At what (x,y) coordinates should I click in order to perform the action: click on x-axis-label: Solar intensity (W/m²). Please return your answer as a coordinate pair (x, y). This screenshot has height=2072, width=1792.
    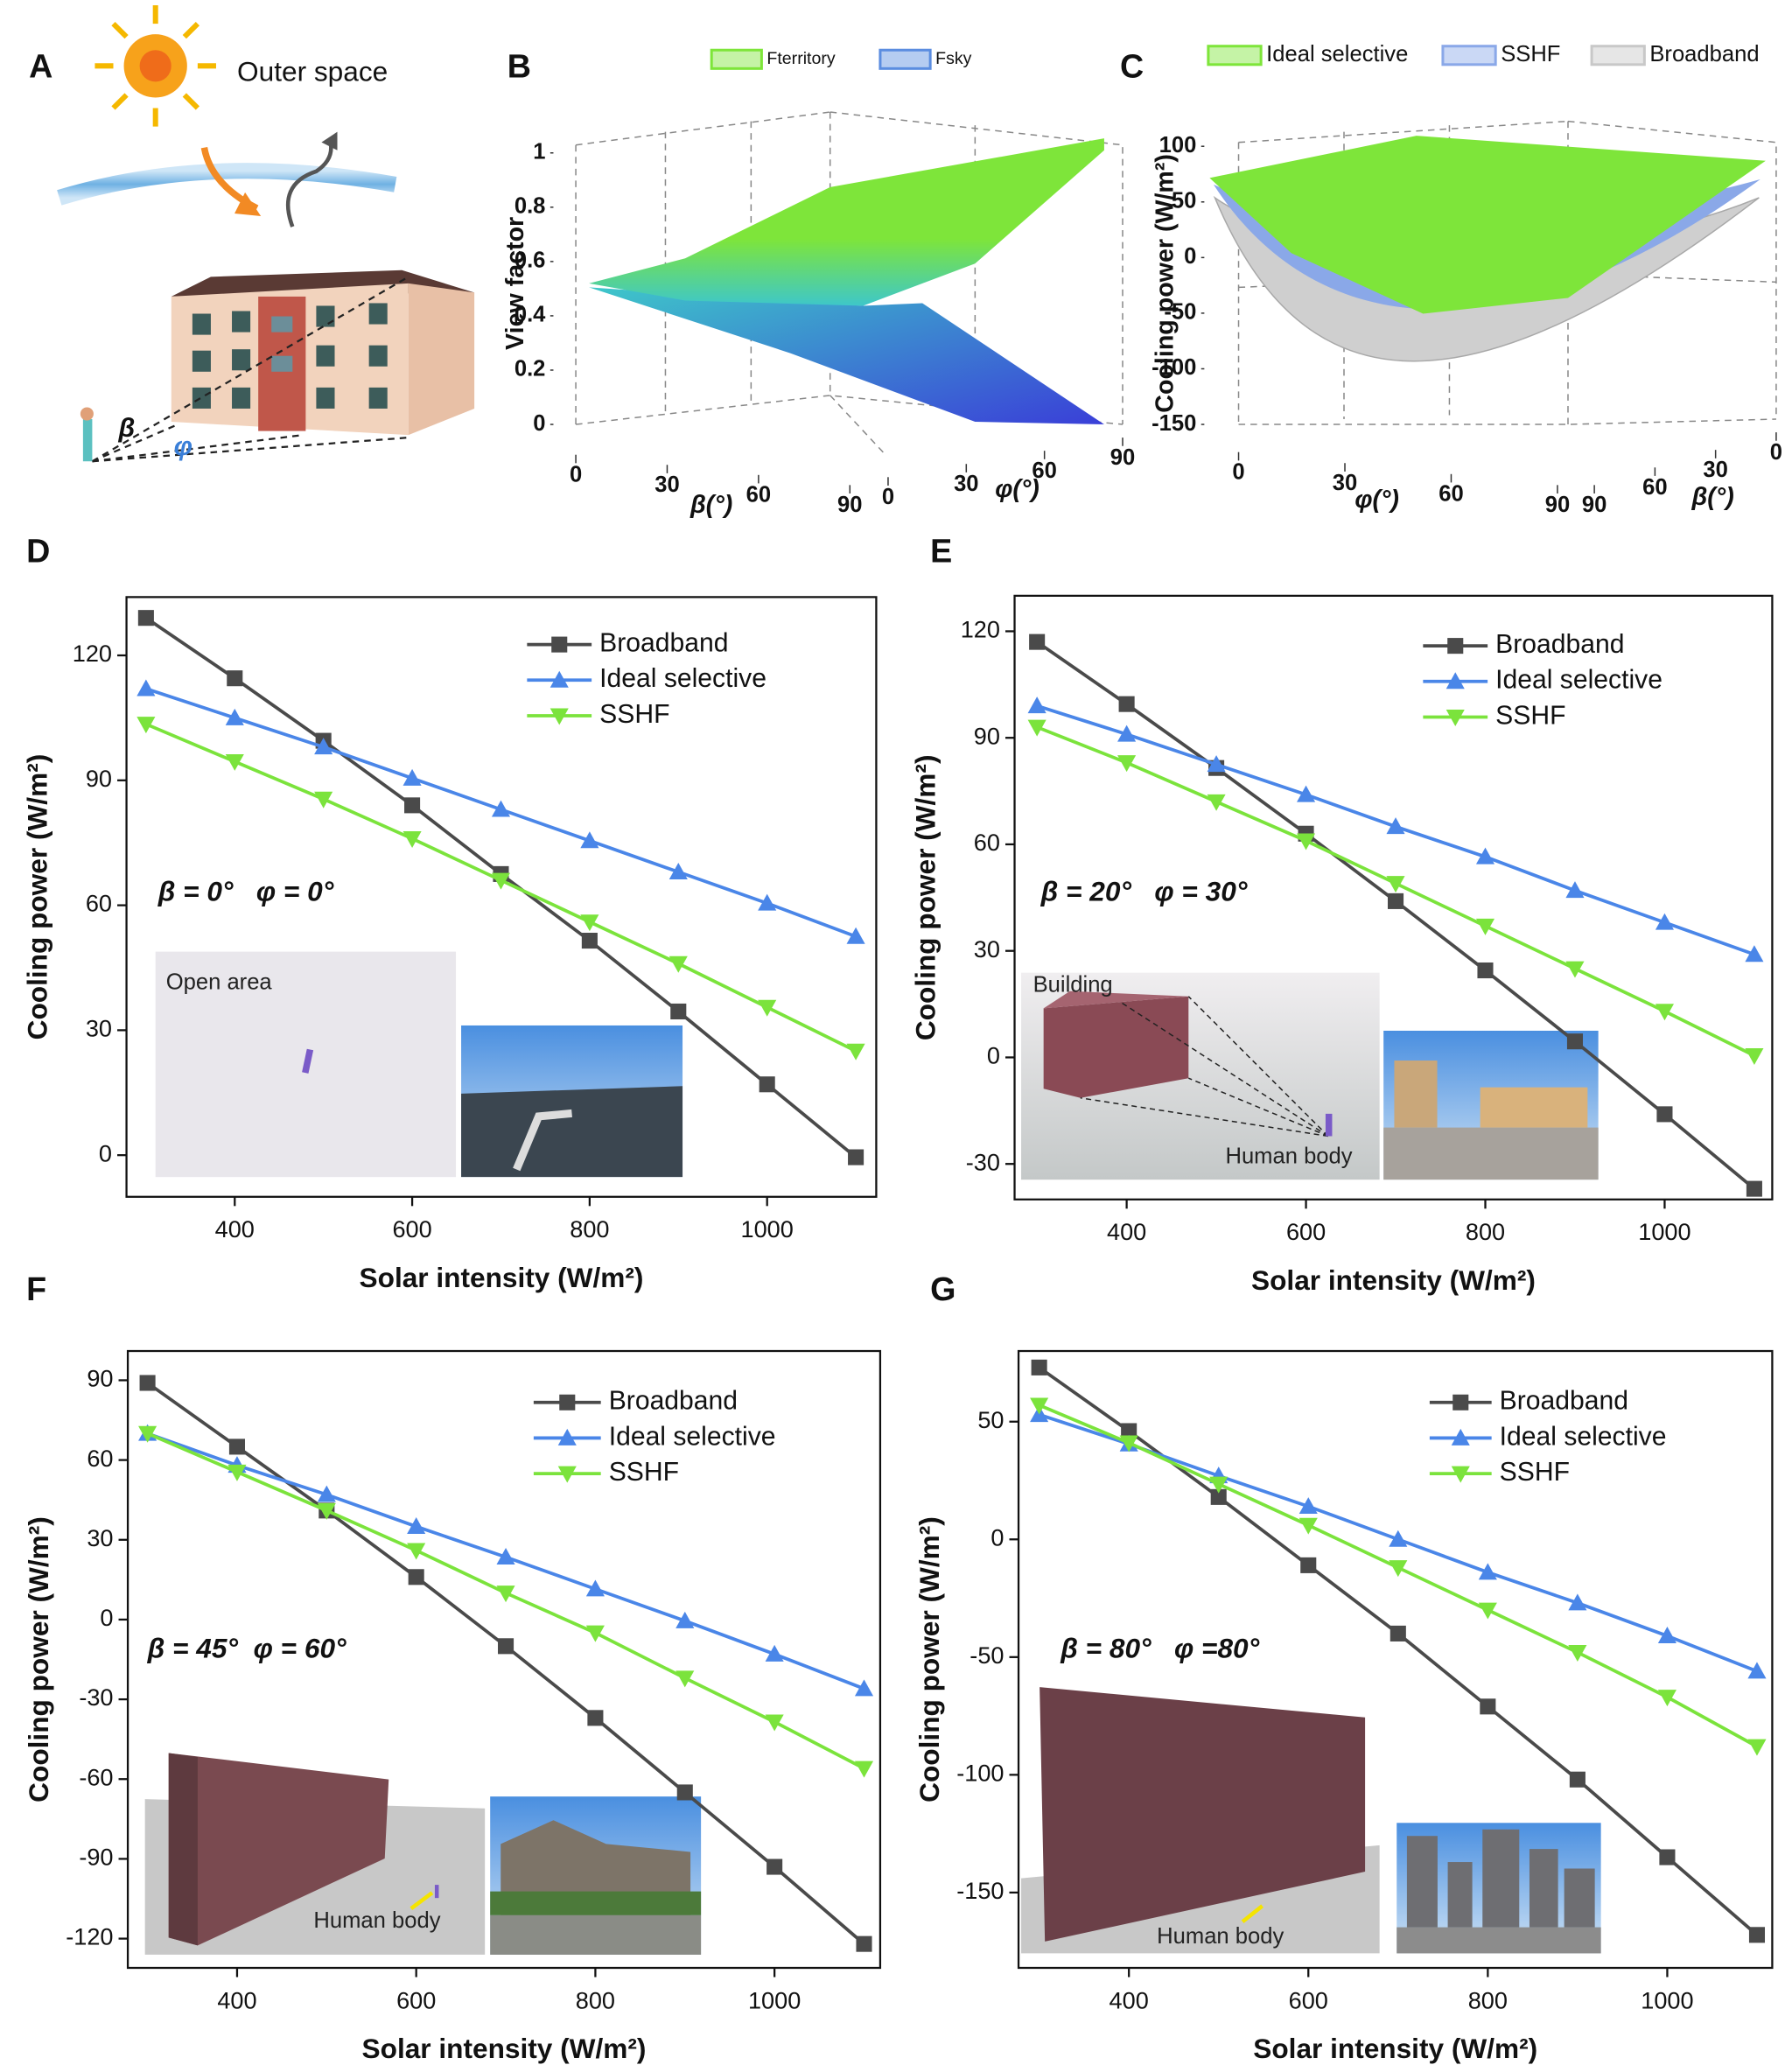
    Looking at the image, I should click on (1393, 1280).